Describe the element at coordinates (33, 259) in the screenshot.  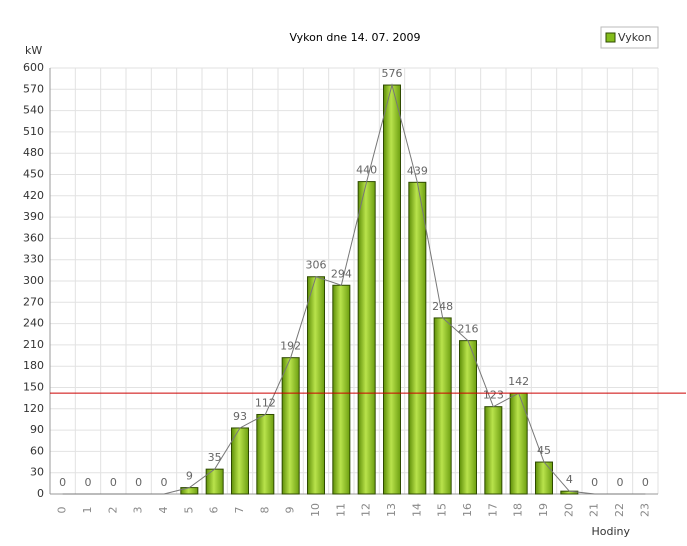
I see `y-tick-label: 330` at that location.